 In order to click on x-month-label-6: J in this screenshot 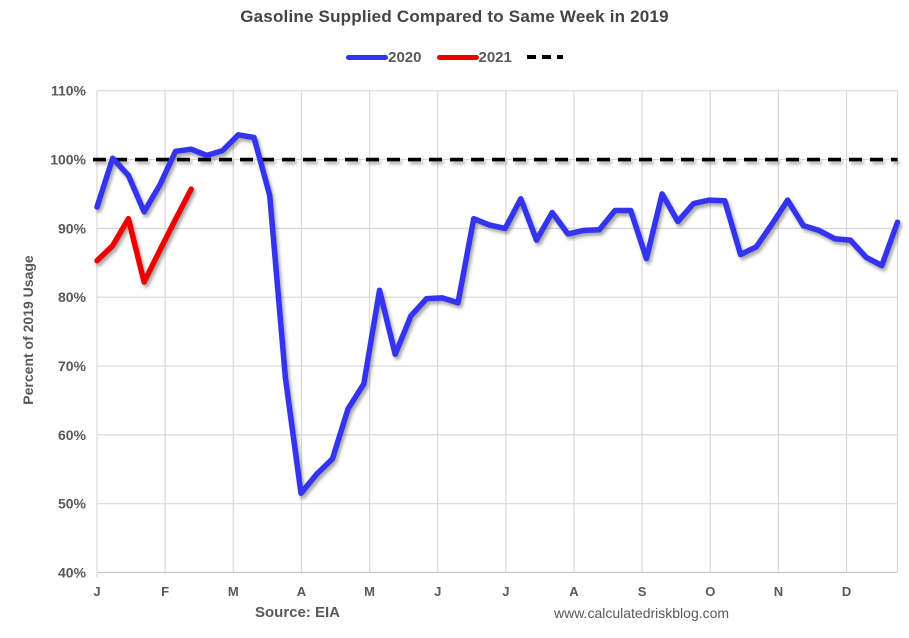, I will do `click(437, 591)`.